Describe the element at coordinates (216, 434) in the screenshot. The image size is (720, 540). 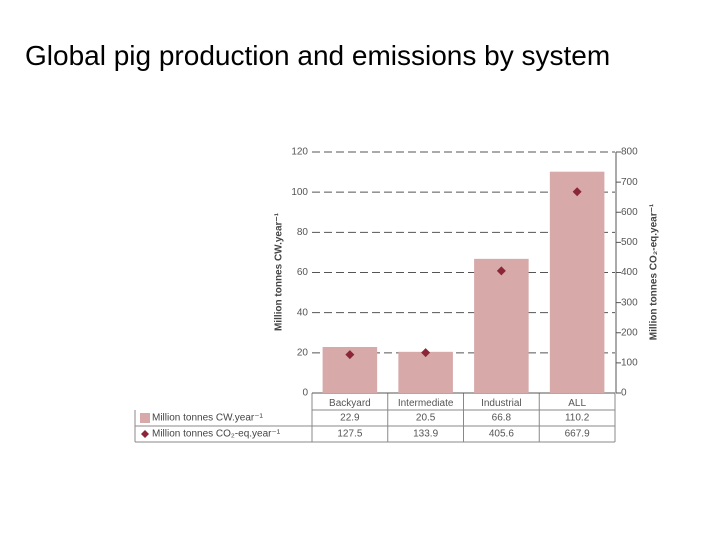
I see `legend-label: Million tonnes CO₂-eq.year⁻¹` at that location.